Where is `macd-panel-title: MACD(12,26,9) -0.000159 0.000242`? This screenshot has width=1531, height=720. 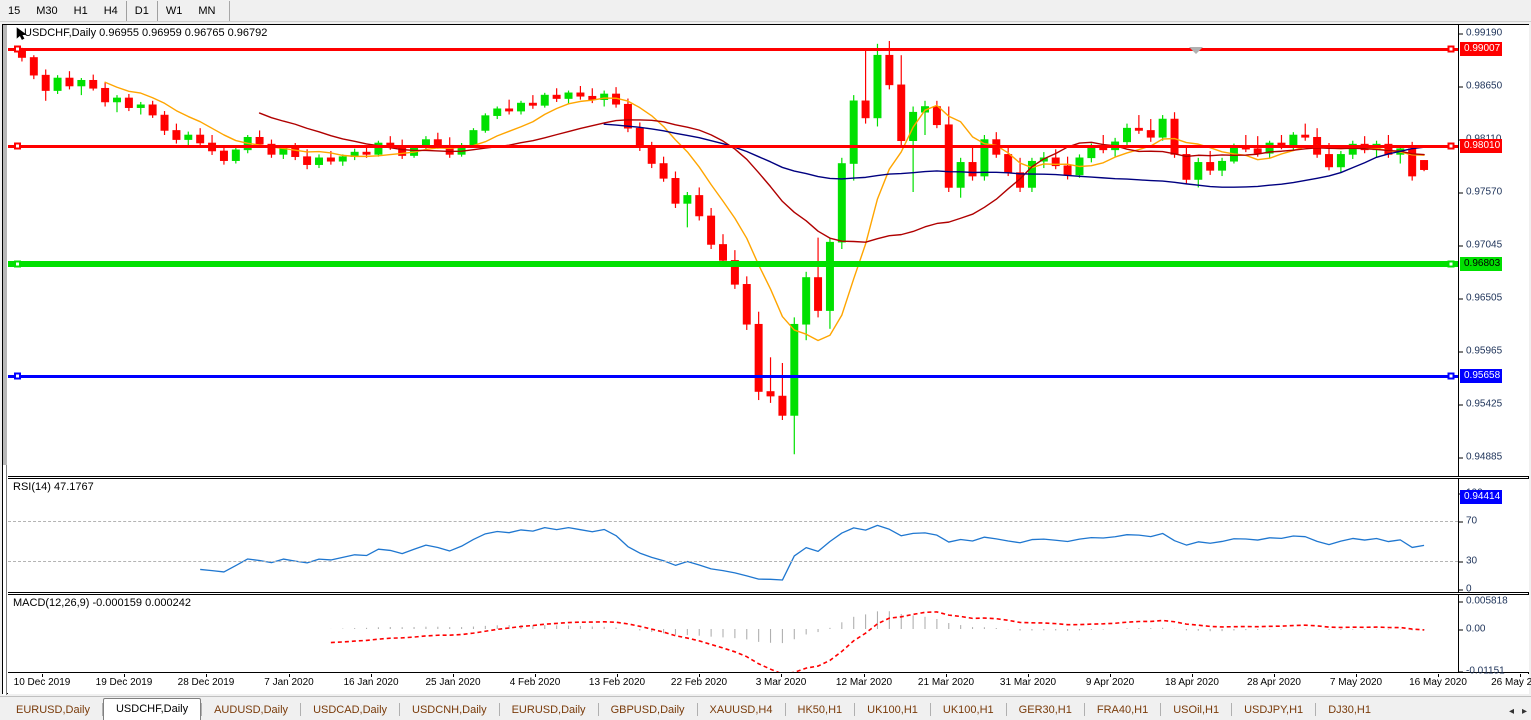
macd-panel-title: MACD(12,26,9) -0.000159 0.000242 is located at coordinates (102, 603).